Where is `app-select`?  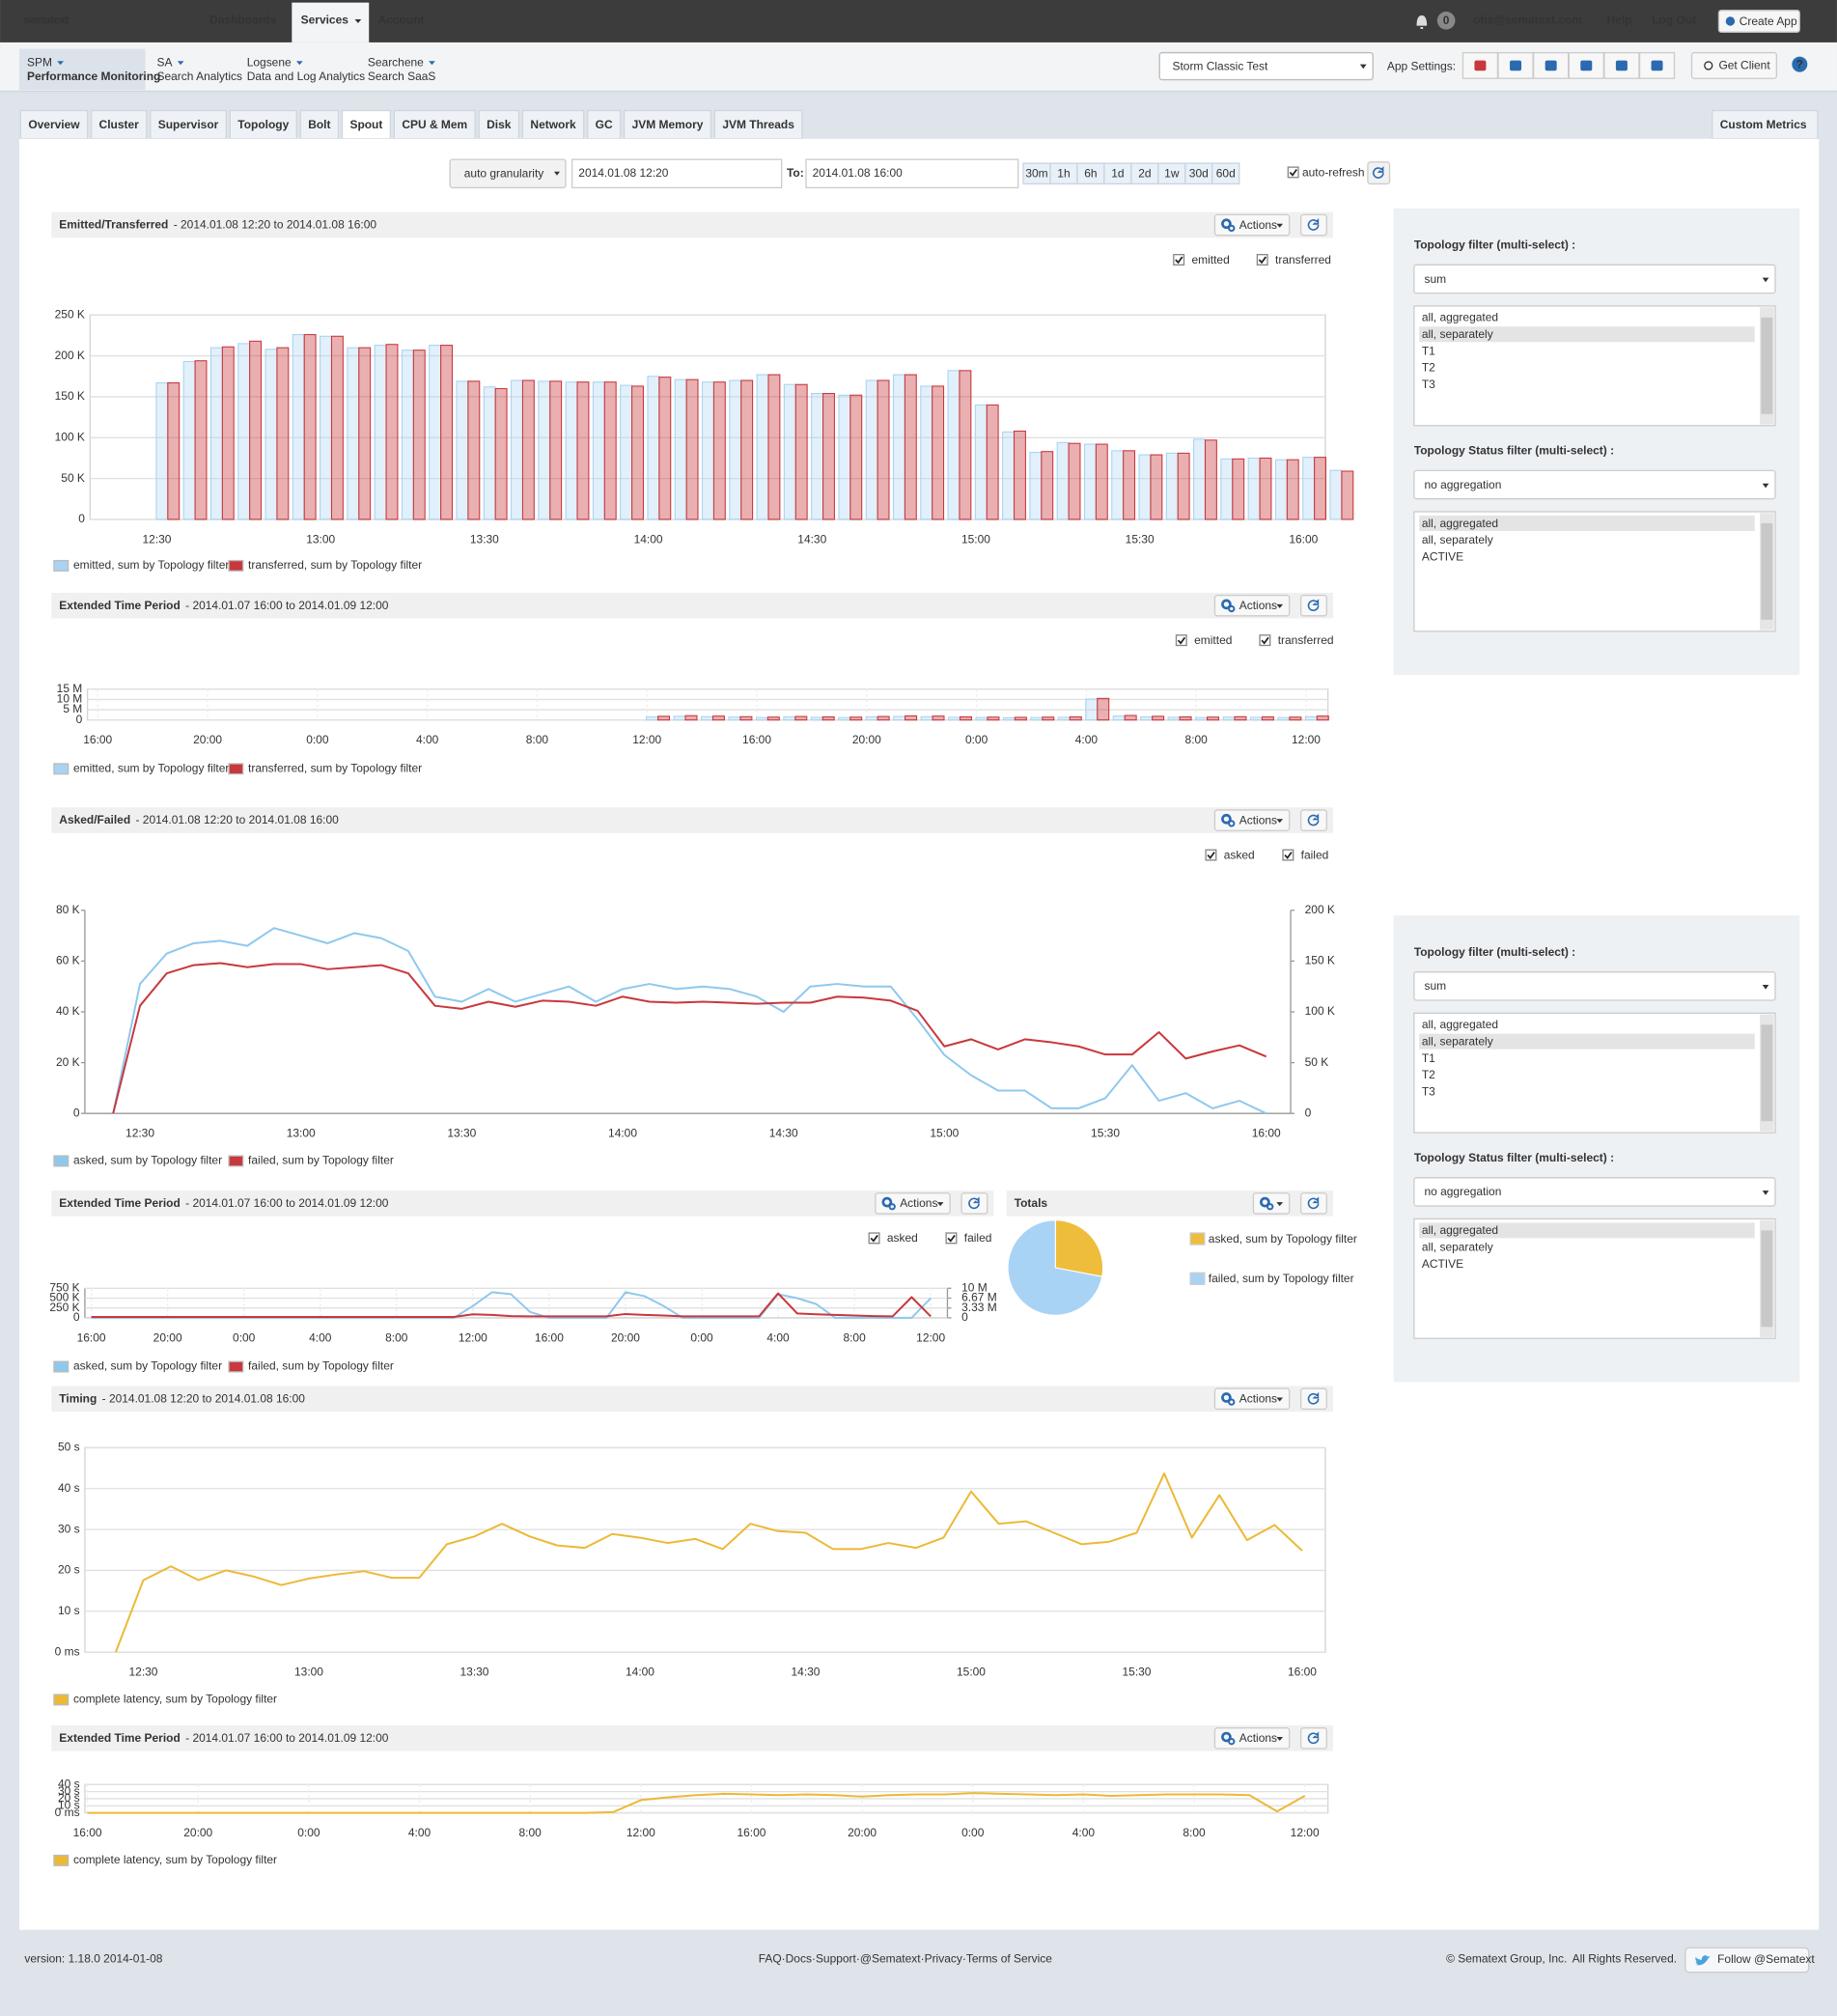 app-select is located at coordinates (1266, 66).